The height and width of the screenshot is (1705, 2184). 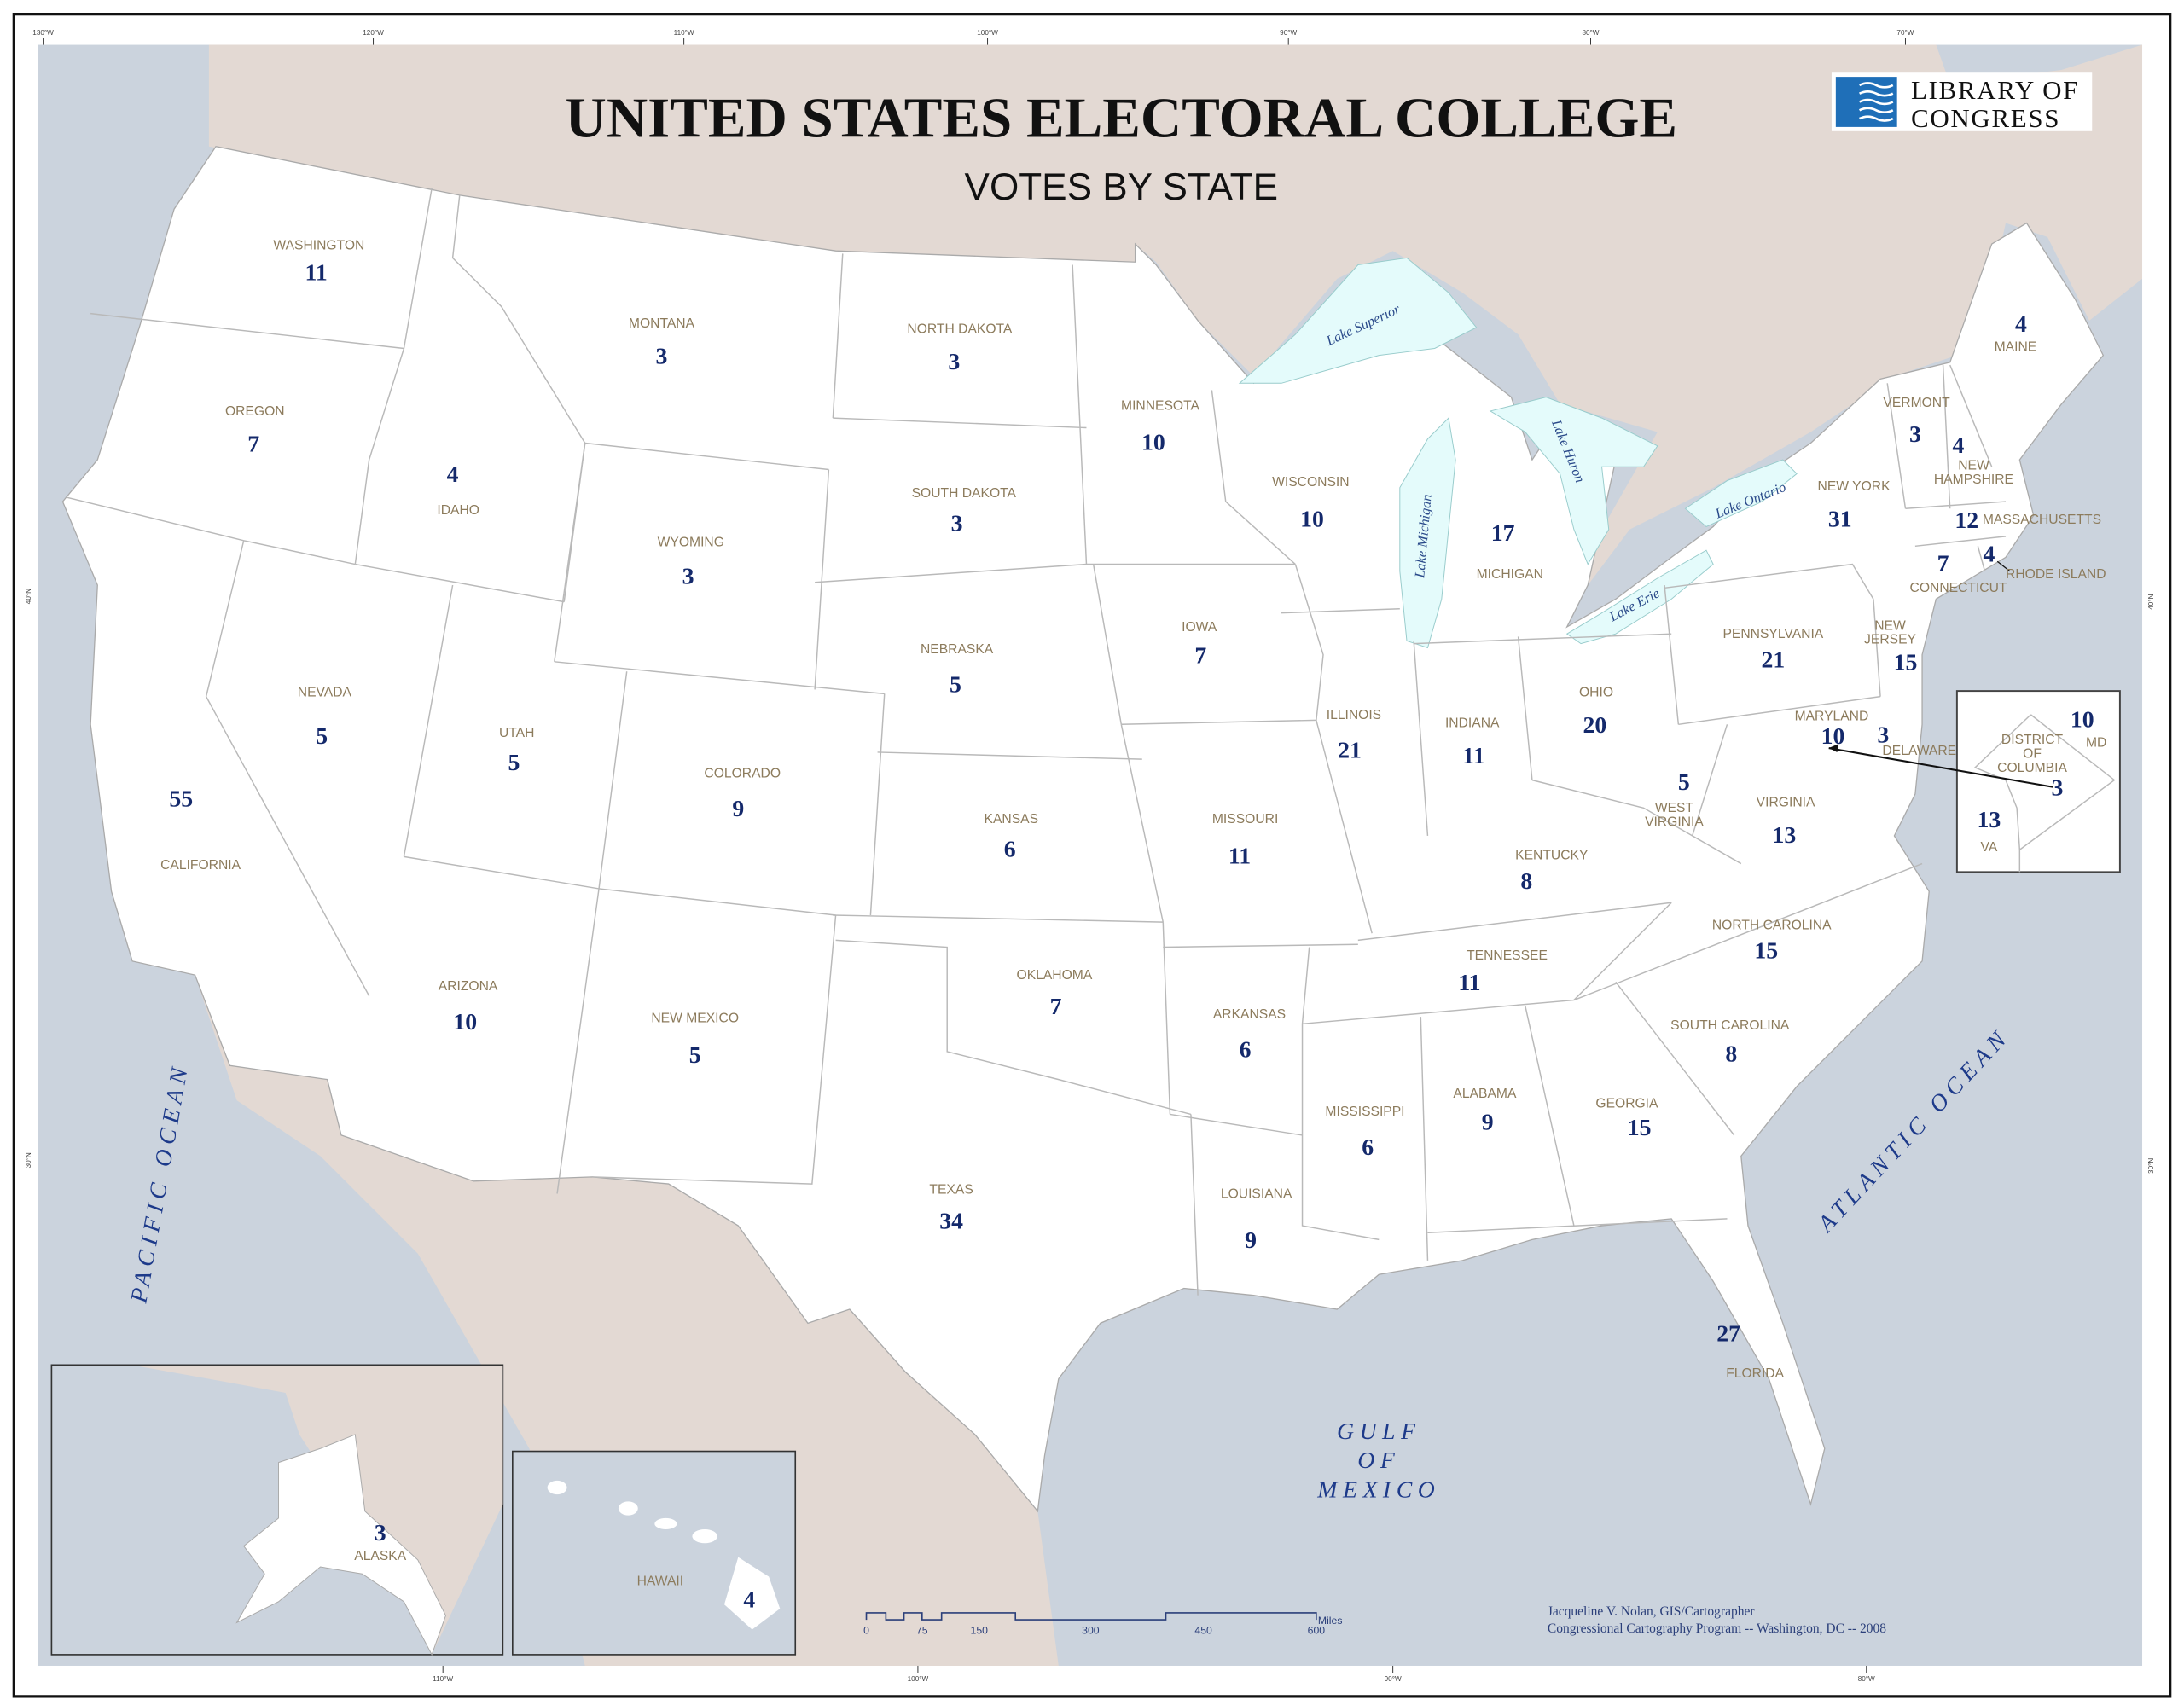 I want to click on state-name-label: MISSOURI, so click(x=1245, y=819).